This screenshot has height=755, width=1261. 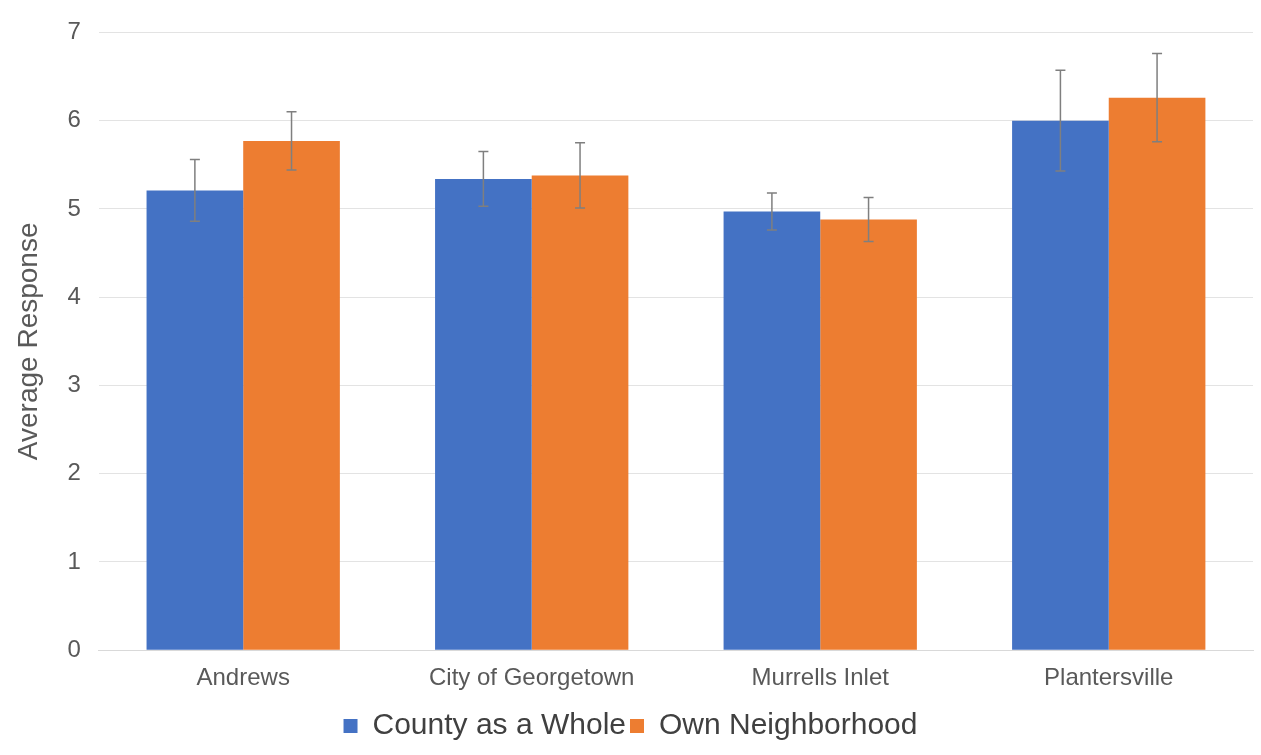 What do you see at coordinates (74, 648) in the screenshot?
I see `y-tick-label: 0` at bounding box center [74, 648].